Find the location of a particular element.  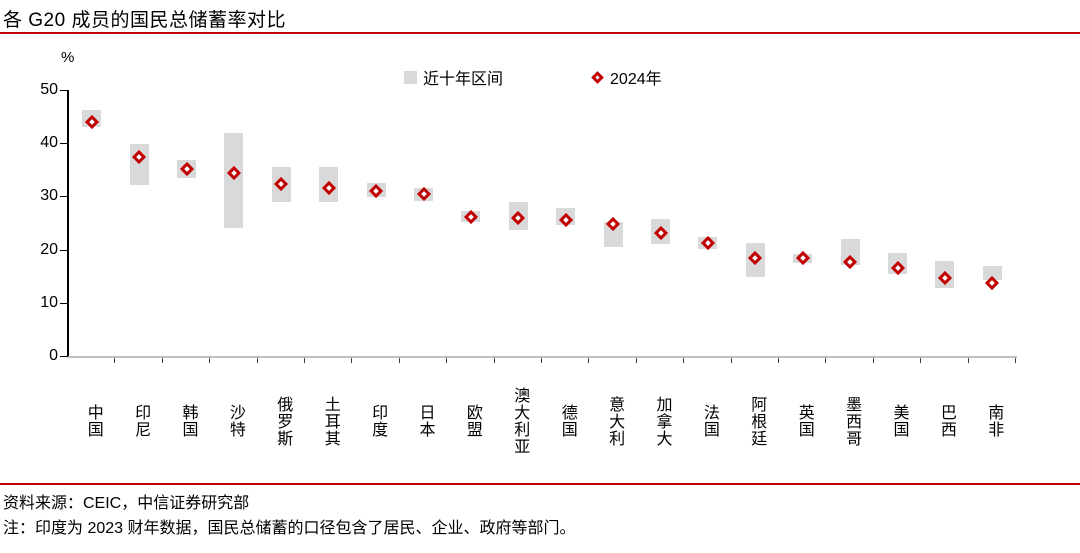

x-axis-category-label: 沙特 is located at coordinates (235, 421).